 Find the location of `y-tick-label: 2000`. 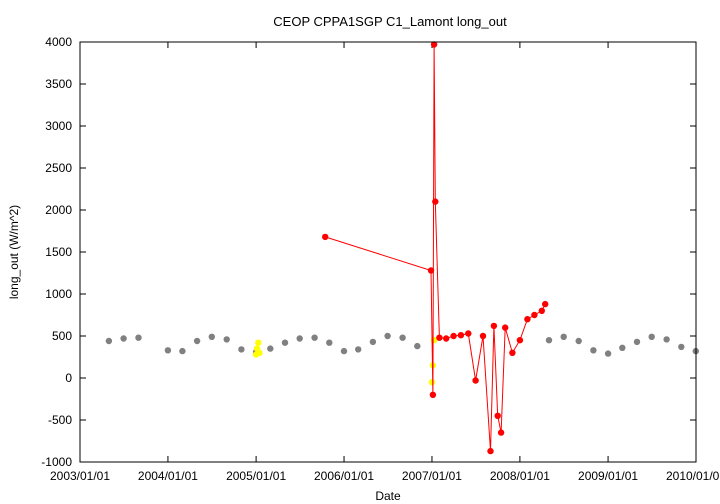

y-tick-label: 2000 is located at coordinates (58, 210).